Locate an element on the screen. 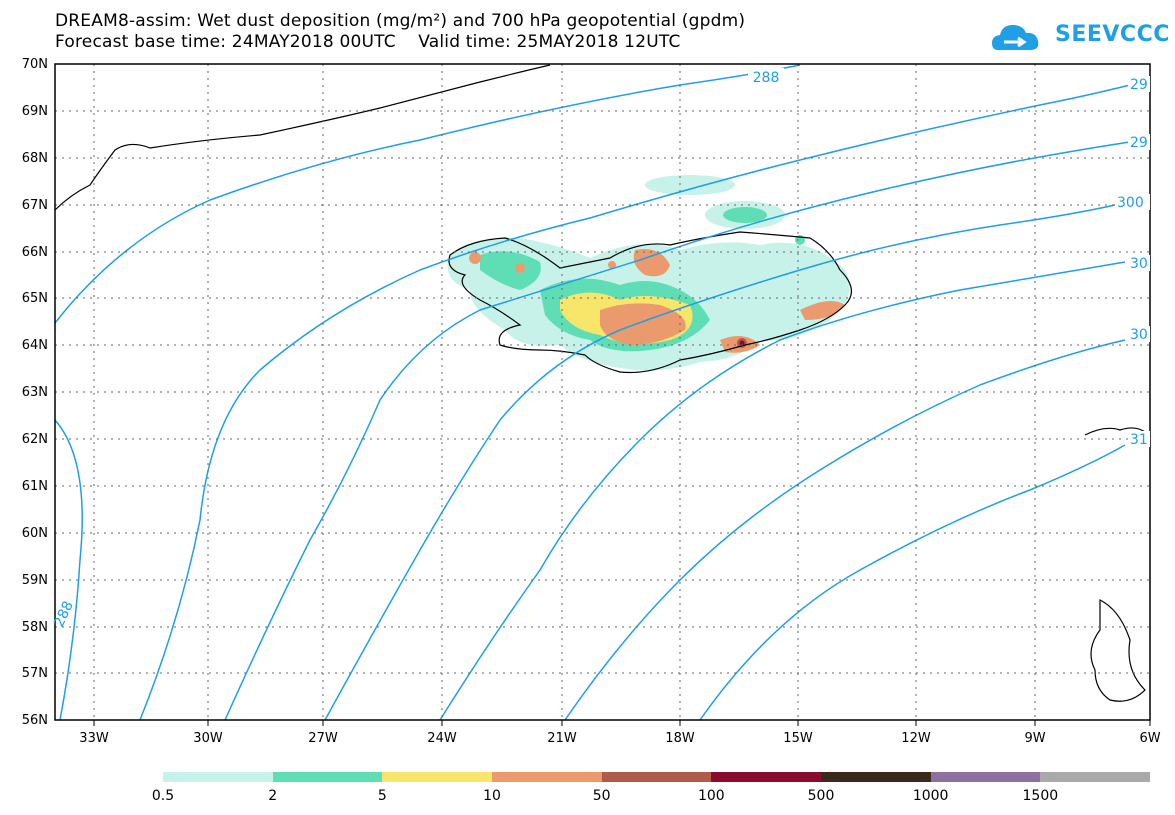 Image resolution: width=1175 pixels, height=815 pixels. colorbar-label: 50 is located at coordinates (601, 796).